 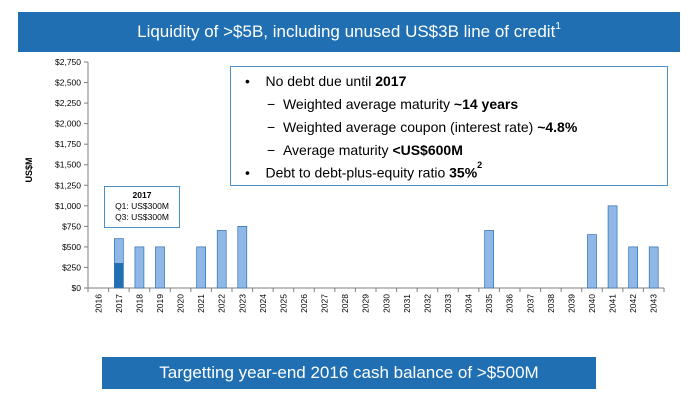 I want to click on y-tick-label: $1,250, so click(x=68, y=185).